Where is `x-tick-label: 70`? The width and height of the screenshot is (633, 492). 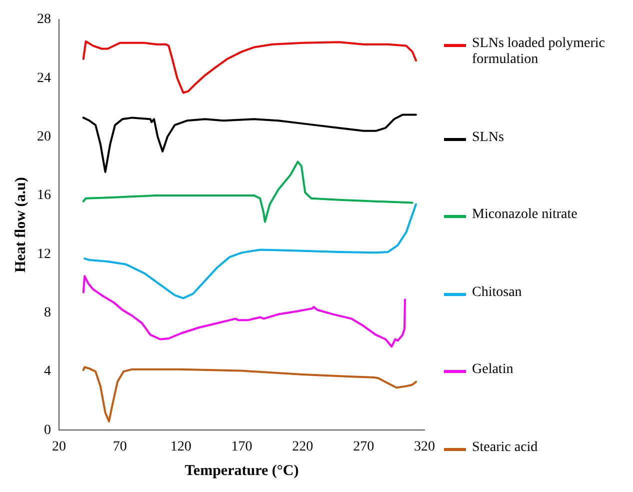
x-tick-label: 70 is located at coordinates (119, 446).